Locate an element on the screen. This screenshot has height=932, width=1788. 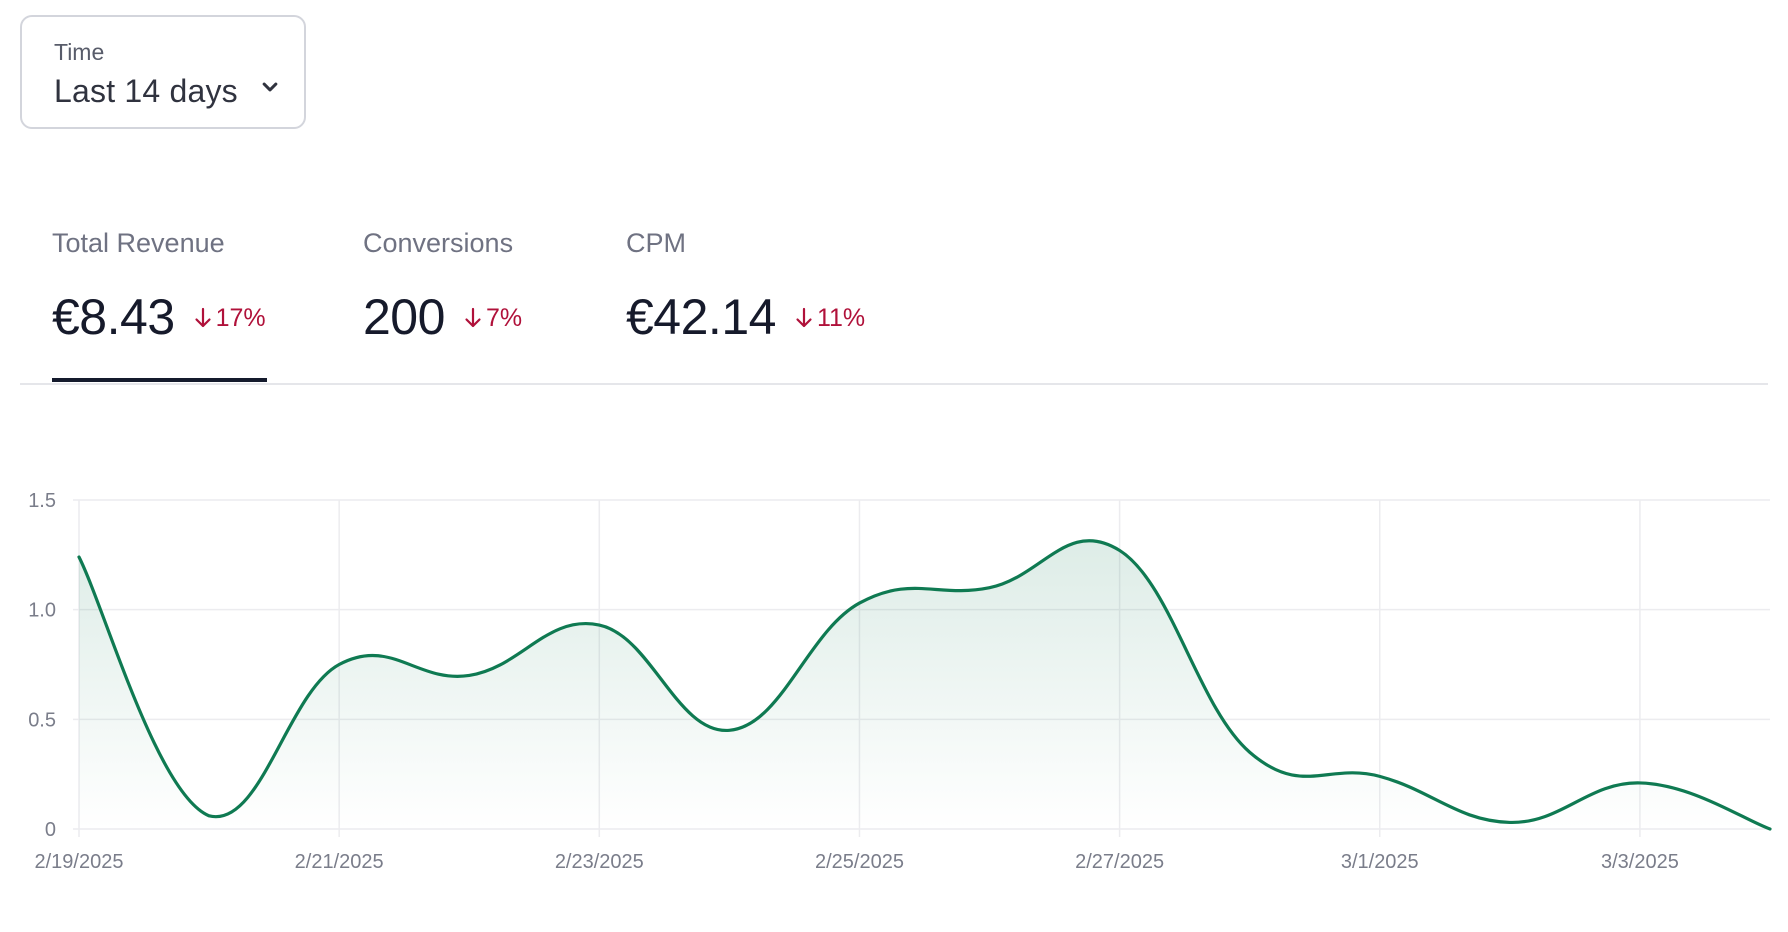
chevron-down-icon is located at coordinates (270, 87).